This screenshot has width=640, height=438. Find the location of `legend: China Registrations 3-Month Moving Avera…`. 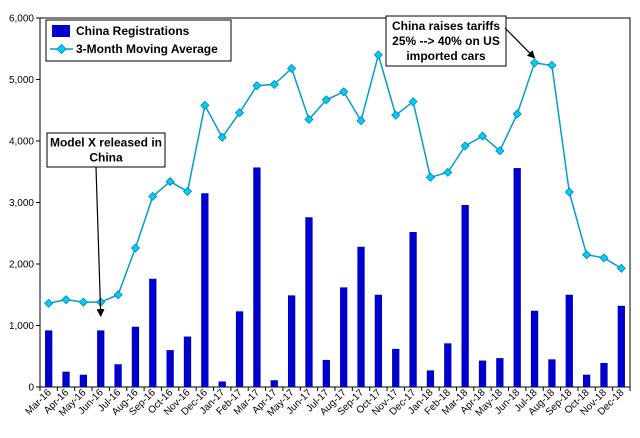

legend: China Registrations 3-Month Moving Avera… is located at coordinates (138, 40).